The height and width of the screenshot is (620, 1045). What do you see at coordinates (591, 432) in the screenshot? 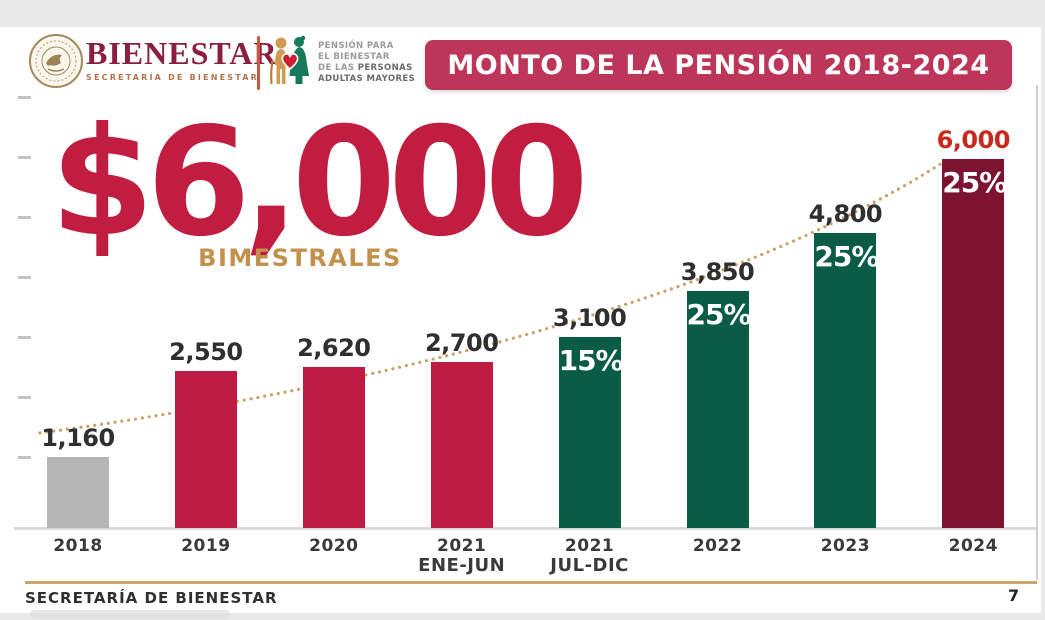
I see `bar-2021-jul-dic: 15%` at bounding box center [591, 432].